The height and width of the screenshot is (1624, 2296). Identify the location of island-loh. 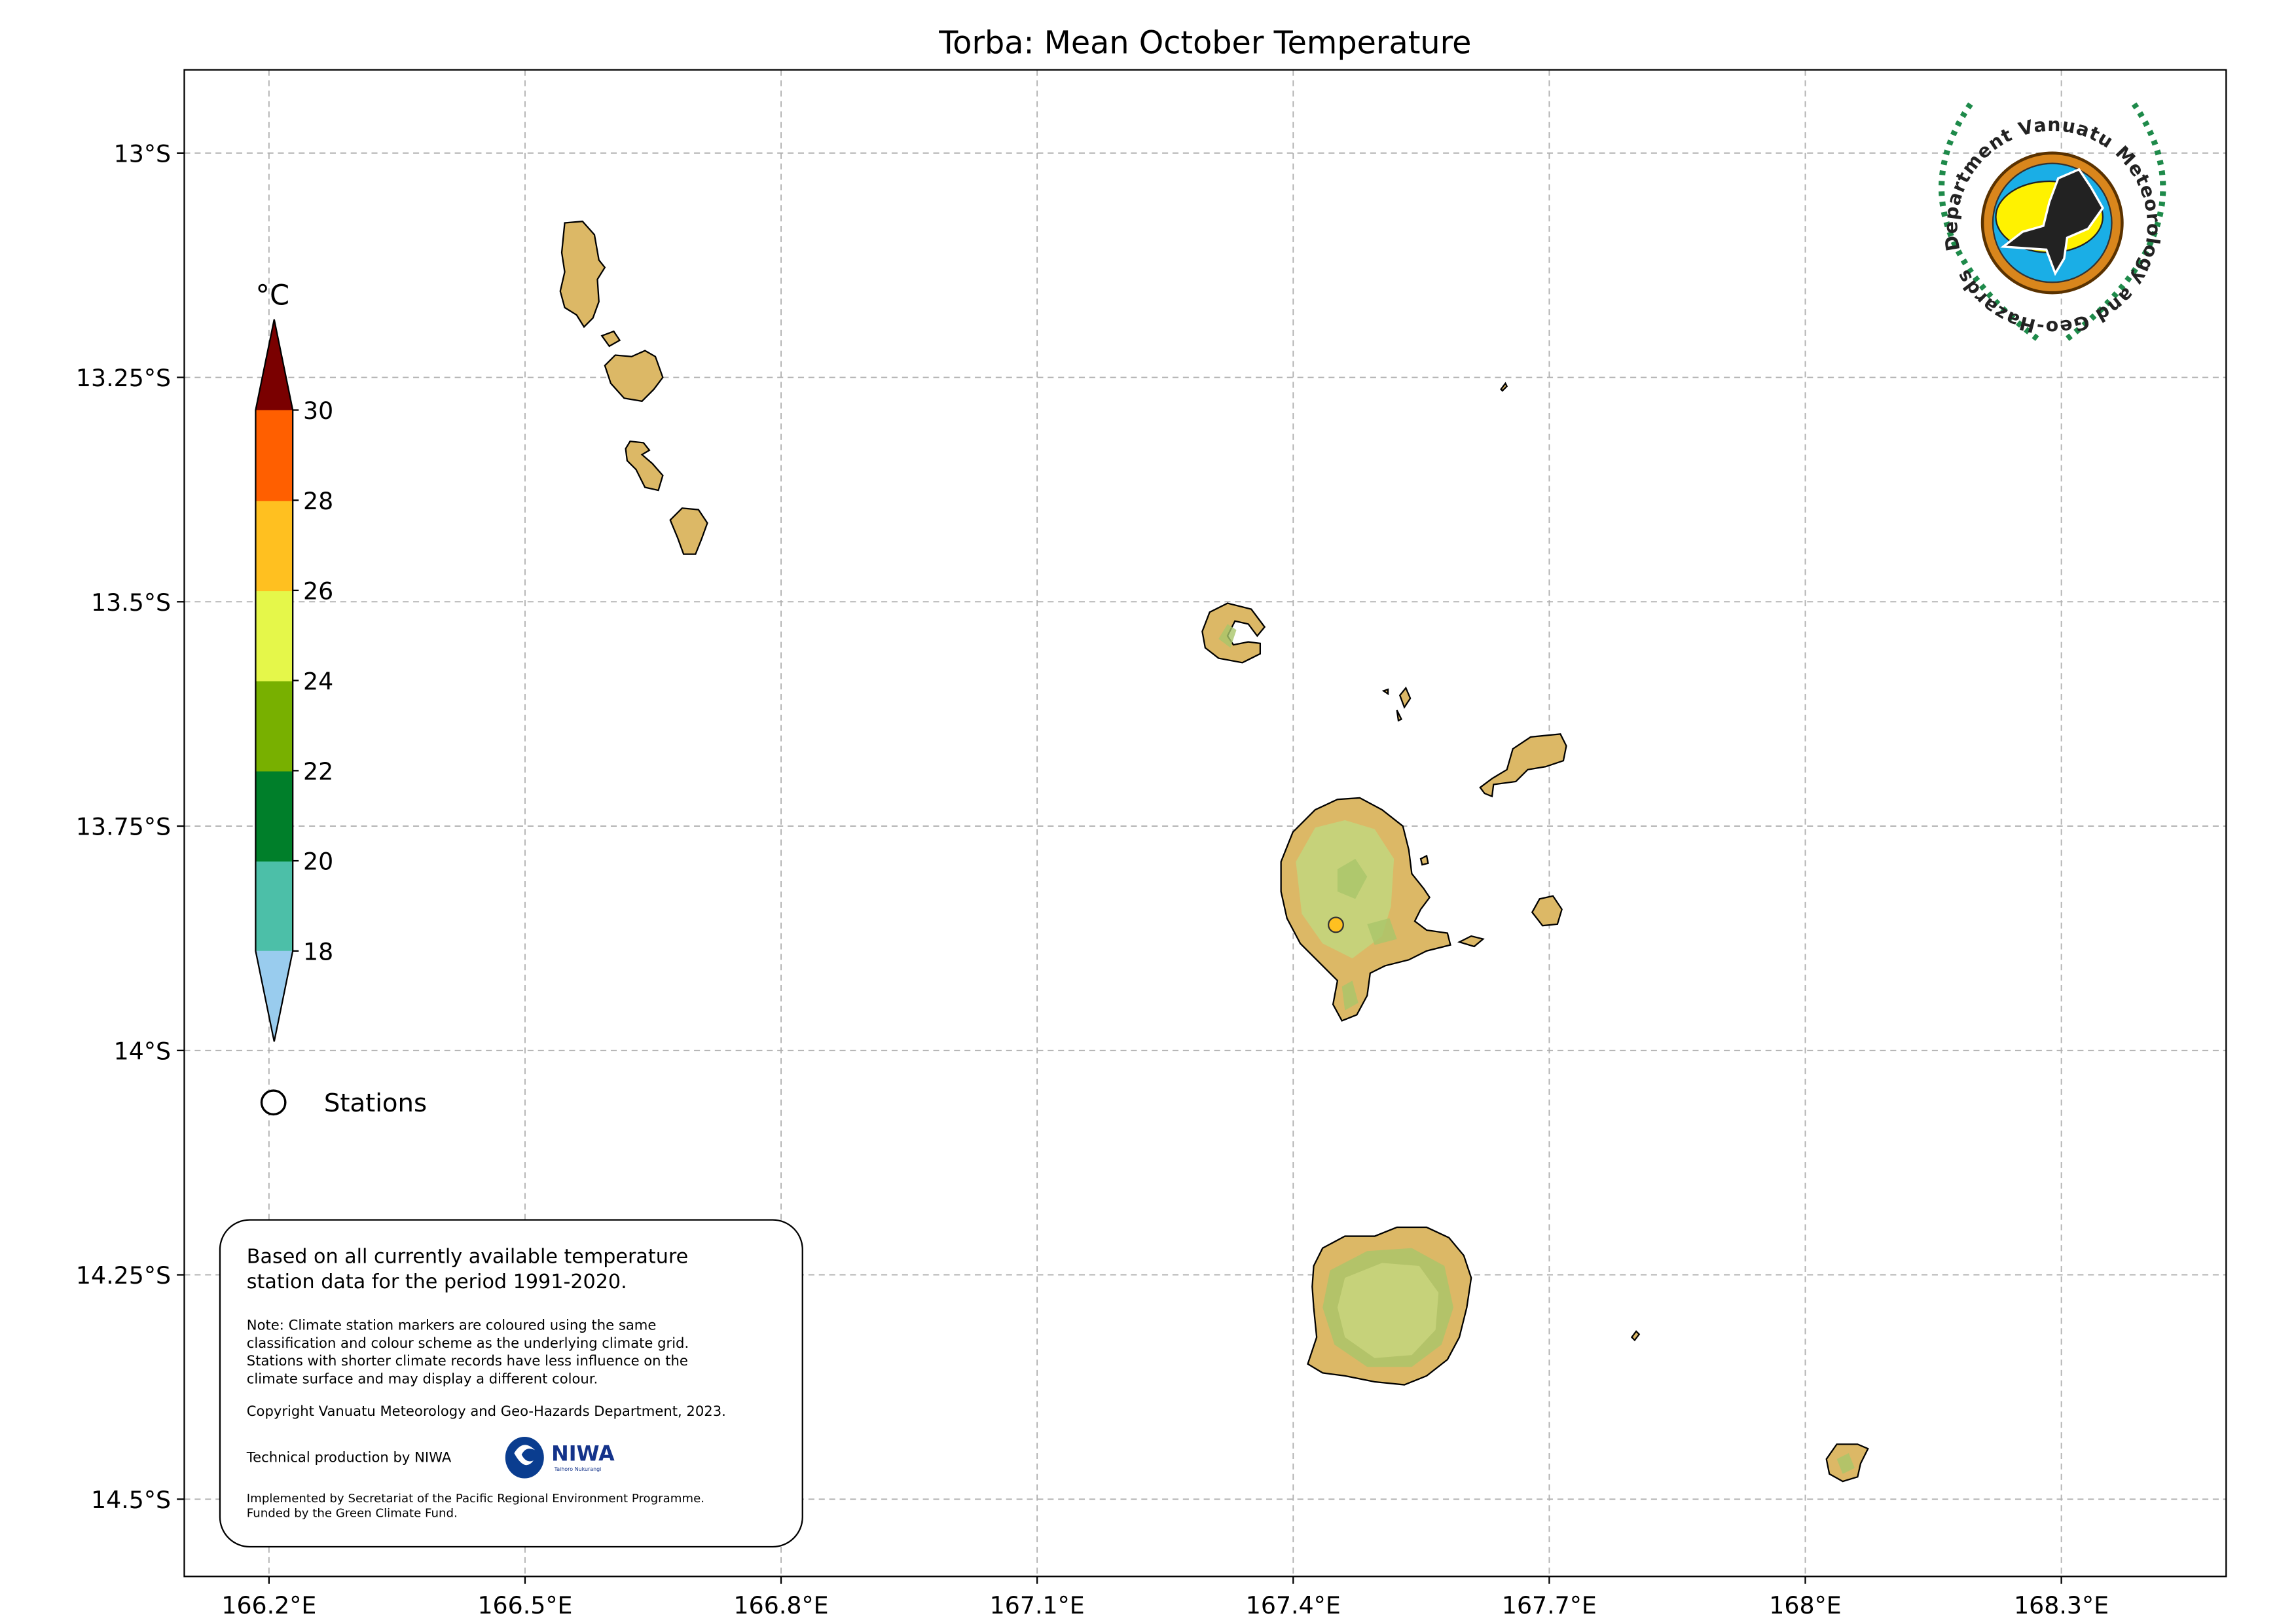
(644, 466).